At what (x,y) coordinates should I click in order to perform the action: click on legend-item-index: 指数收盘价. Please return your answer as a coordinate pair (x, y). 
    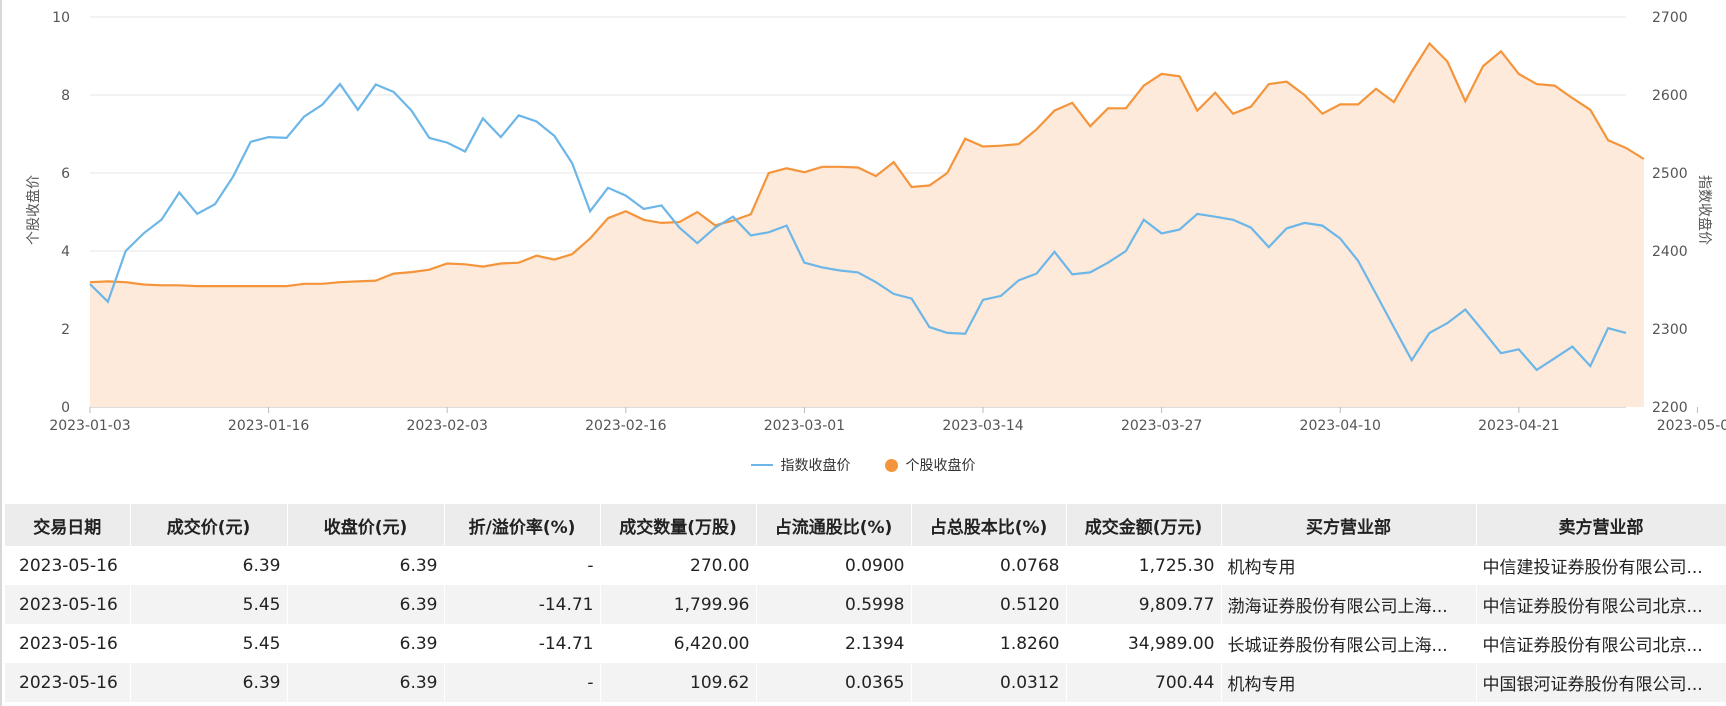
    Looking at the image, I should click on (800, 465).